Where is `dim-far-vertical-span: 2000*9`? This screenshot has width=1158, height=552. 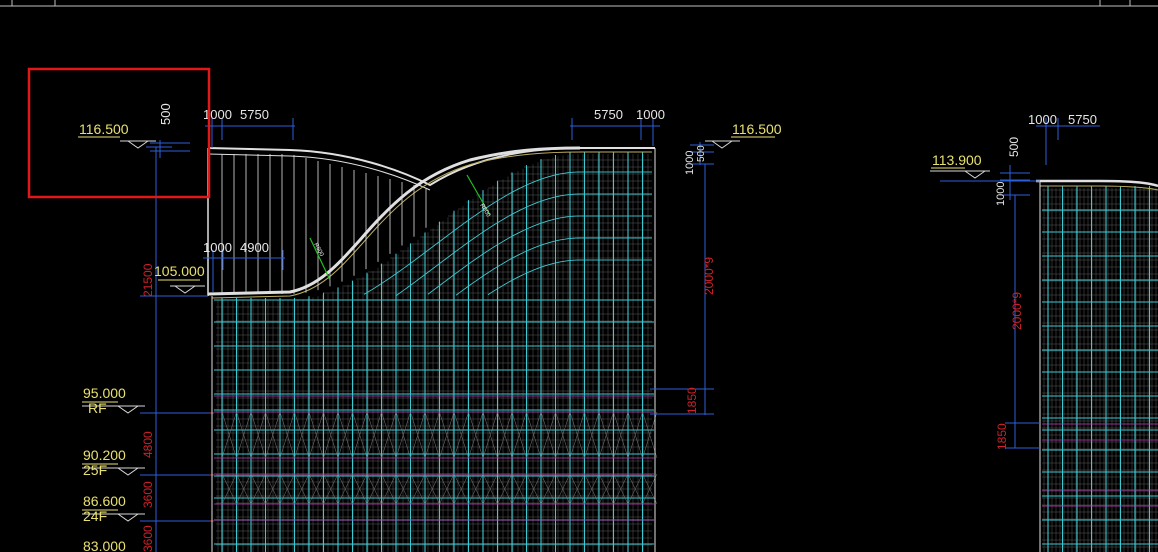 dim-far-vertical-span: 2000*9 is located at coordinates (1017, 311).